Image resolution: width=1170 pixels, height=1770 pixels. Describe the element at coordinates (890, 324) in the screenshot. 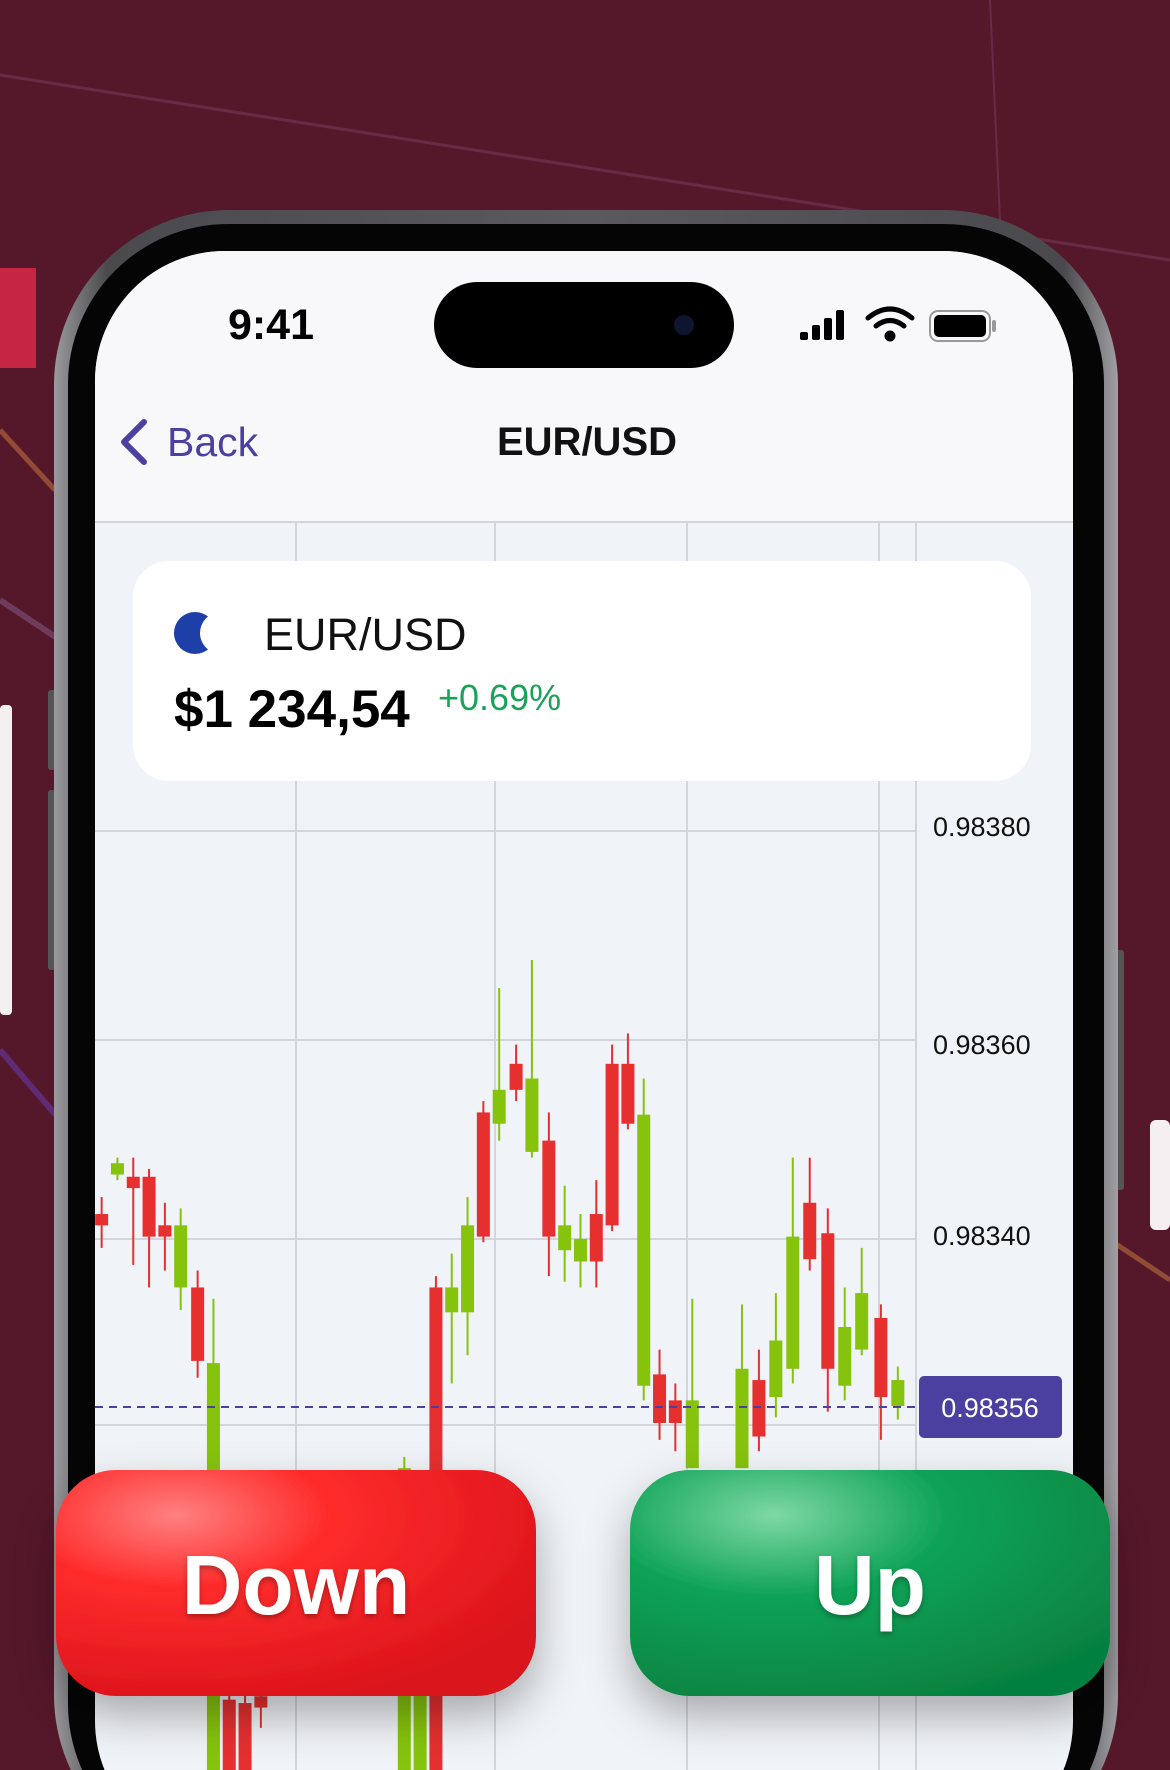

I see `wifi-icon` at that location.